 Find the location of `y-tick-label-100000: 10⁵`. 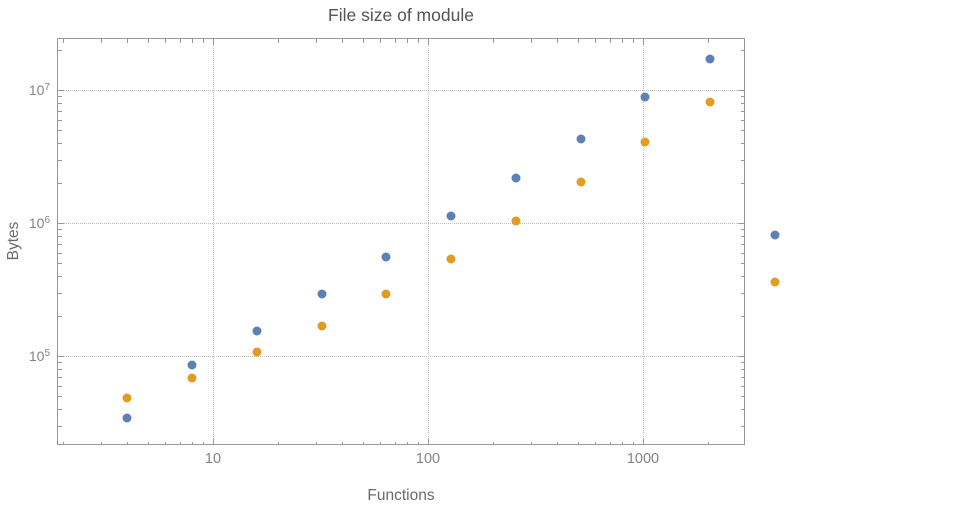

y-tick-label-100000: 10⁵ is located at coordinates (39, 355).